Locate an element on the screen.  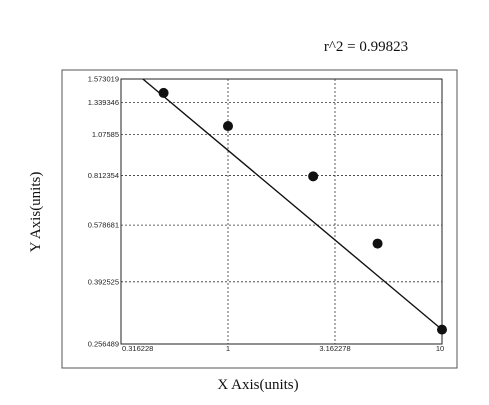
r-squared-annotation: r^2 = 0.99823 is located at coordinates (366, 47).